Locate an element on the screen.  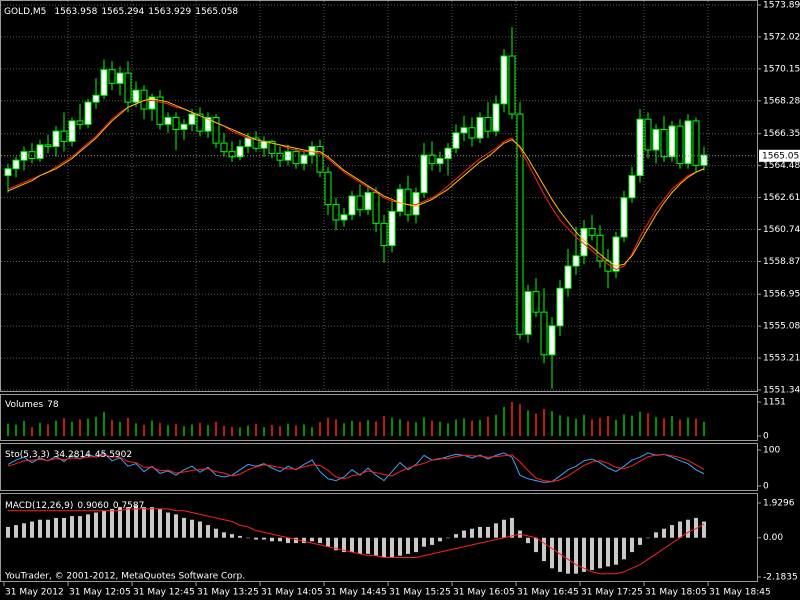
high-price: 1565.294 is located at coordinates (122, 12).